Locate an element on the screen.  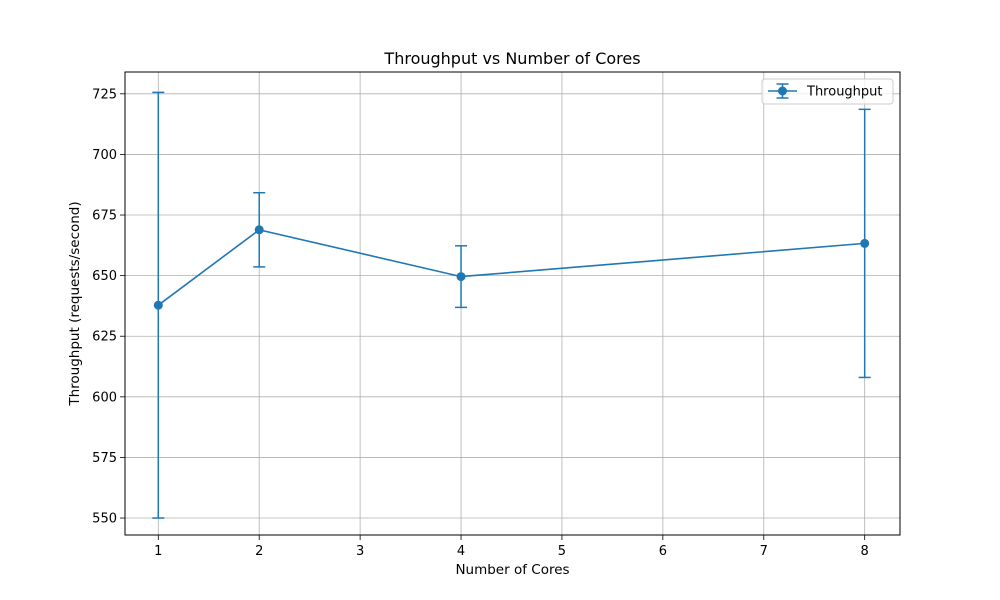
y-tick-label: 575 is located at coordinates (104, 458).